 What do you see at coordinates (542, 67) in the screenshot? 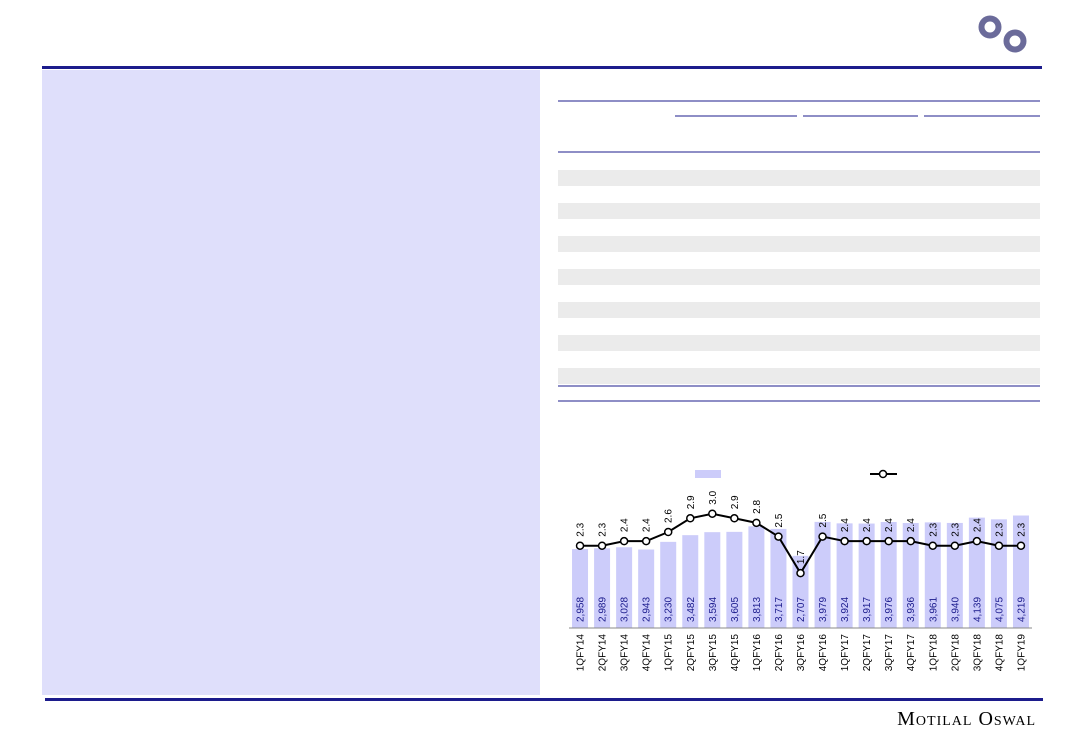
I see `header-rule` at bounding box center [542, 67].